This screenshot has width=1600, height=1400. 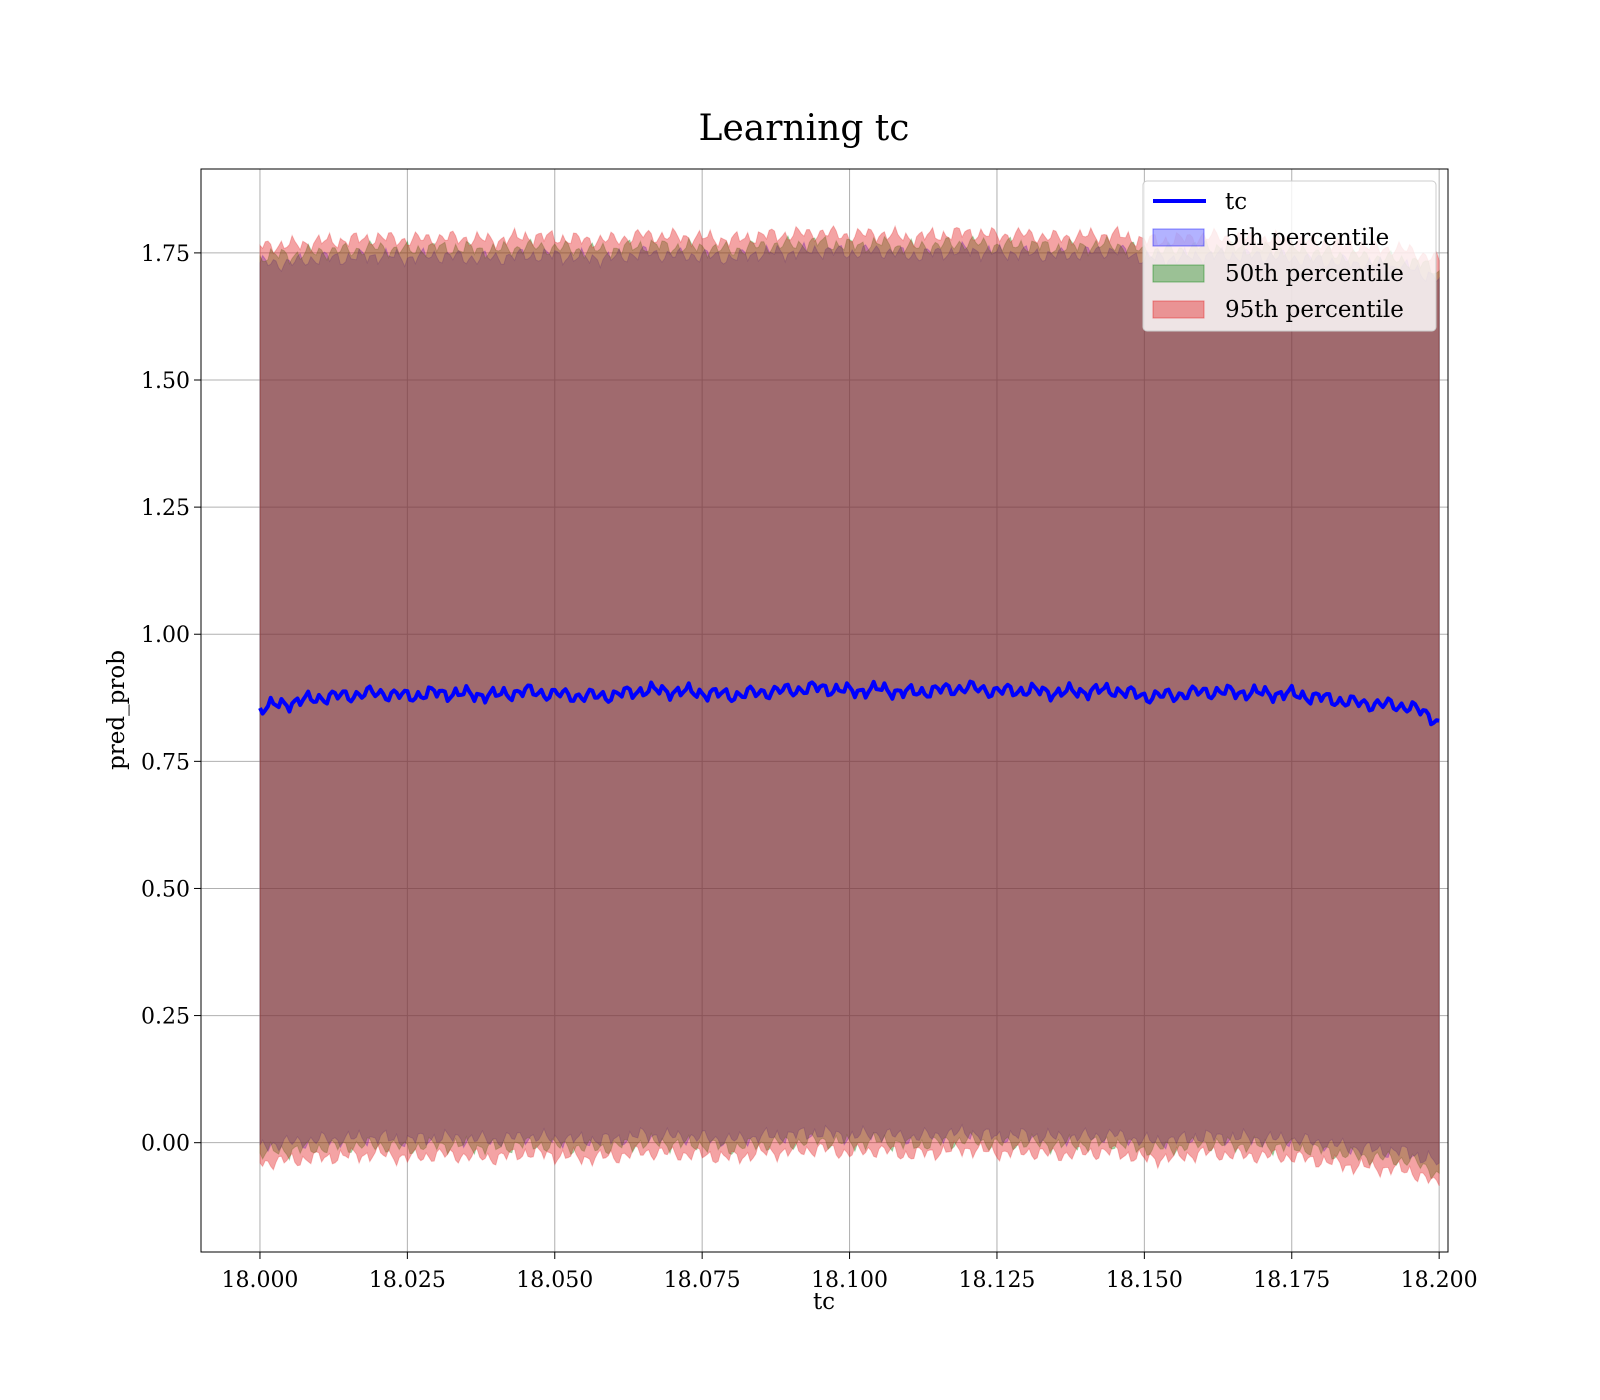 I want to click on y-tick-label: 0.50, so click(x=165, y=889).